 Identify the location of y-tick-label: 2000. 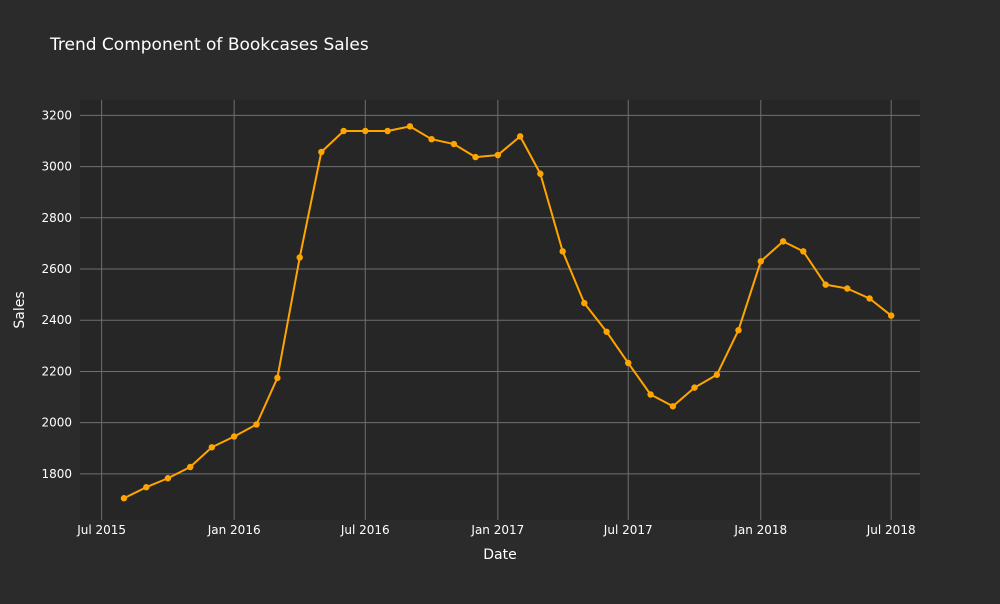
(56, 423).